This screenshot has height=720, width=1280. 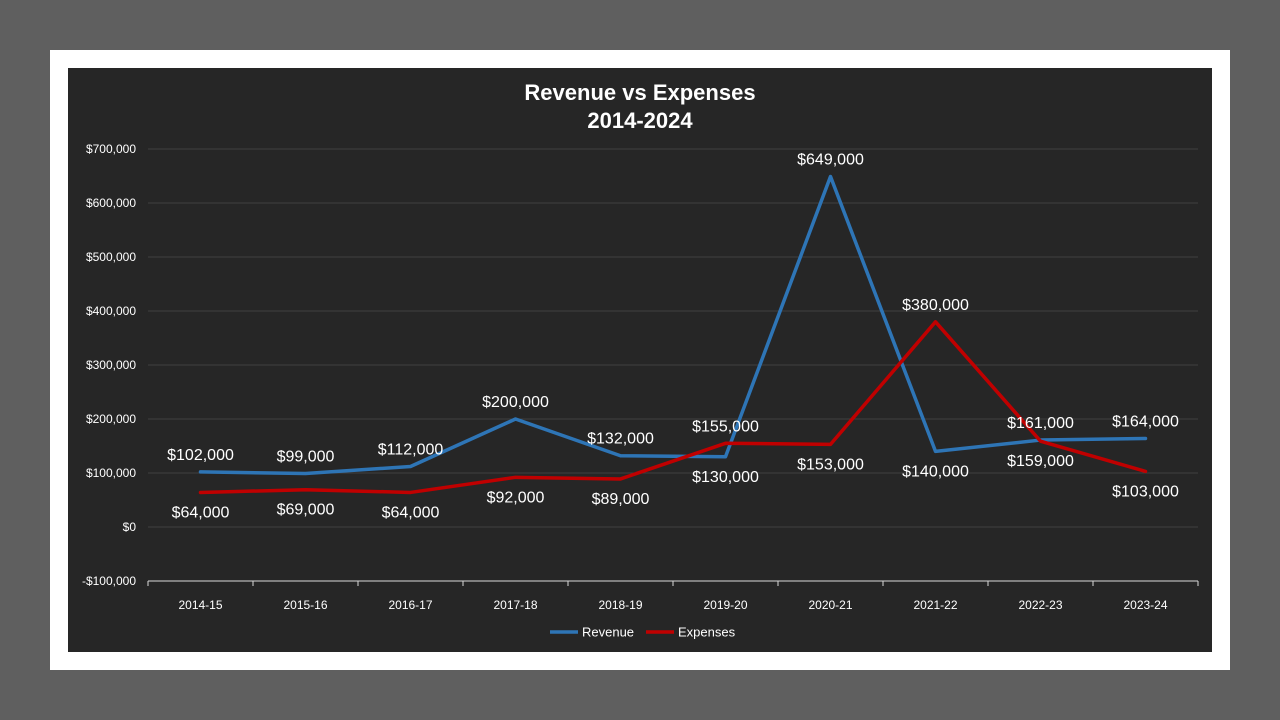 I want to click on data-label-revenue: $130,000, so click(x=725, y=477).